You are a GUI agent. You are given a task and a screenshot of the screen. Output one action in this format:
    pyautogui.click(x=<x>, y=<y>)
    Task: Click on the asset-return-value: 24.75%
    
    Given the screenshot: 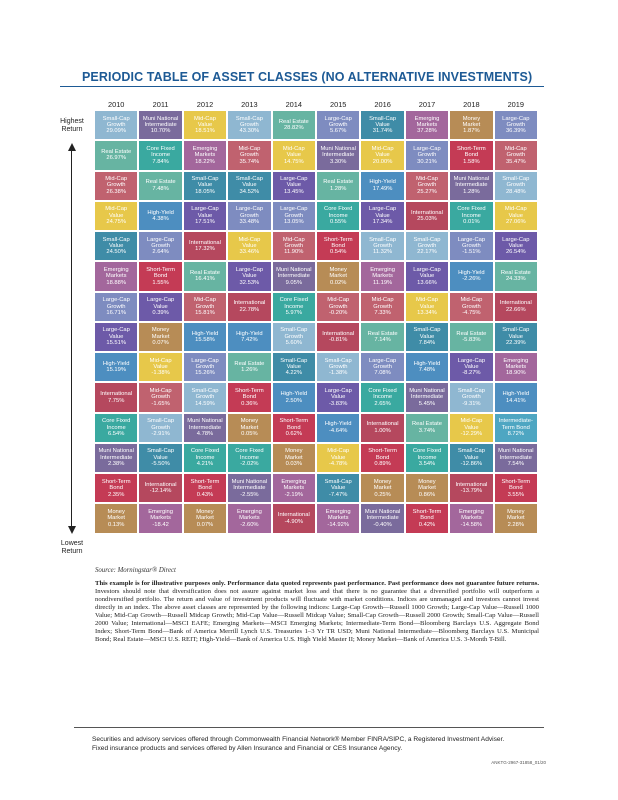 What is the action you would take?
    pyautogui.click(x=116, y=222)
    